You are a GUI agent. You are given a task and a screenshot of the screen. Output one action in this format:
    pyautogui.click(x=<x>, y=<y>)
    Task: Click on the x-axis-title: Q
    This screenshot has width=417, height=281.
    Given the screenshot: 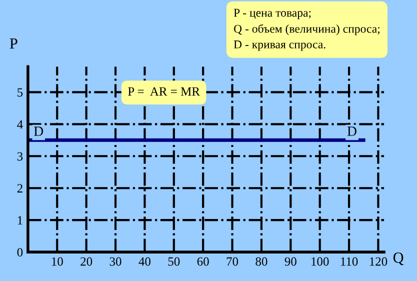 What is the action you would take?
    pyautogui.click(x=398, y=259)
    